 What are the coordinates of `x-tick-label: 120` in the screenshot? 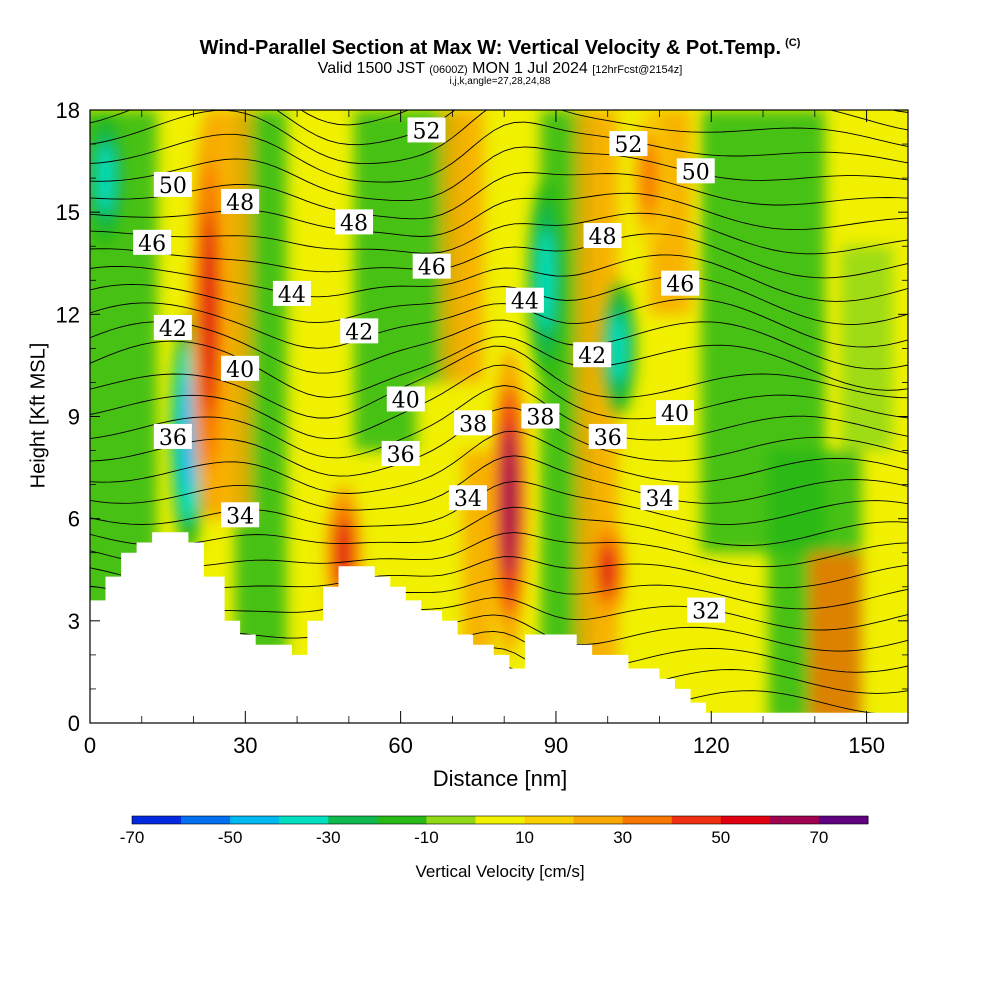 It's located at (711, 745).